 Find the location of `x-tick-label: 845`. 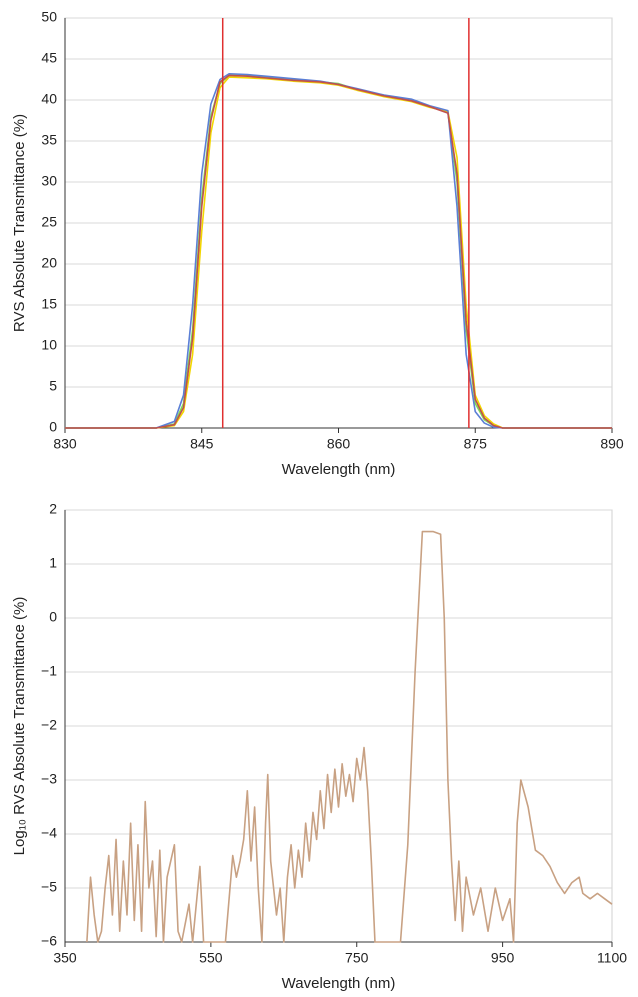

x-tick-label: 845 is located at coordinates (202, 444).